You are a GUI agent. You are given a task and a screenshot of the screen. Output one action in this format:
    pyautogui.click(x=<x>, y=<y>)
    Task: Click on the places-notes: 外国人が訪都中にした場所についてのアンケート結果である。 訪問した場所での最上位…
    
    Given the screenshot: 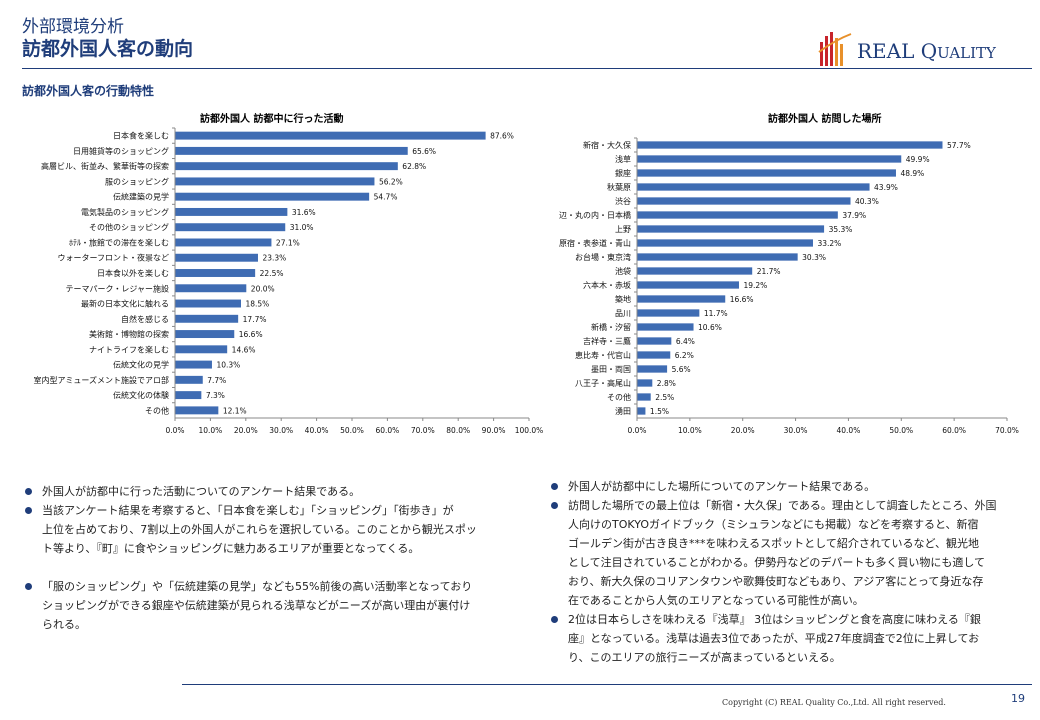 What is the action you would take?
    pyautogui.click(x=787, y=572)
    